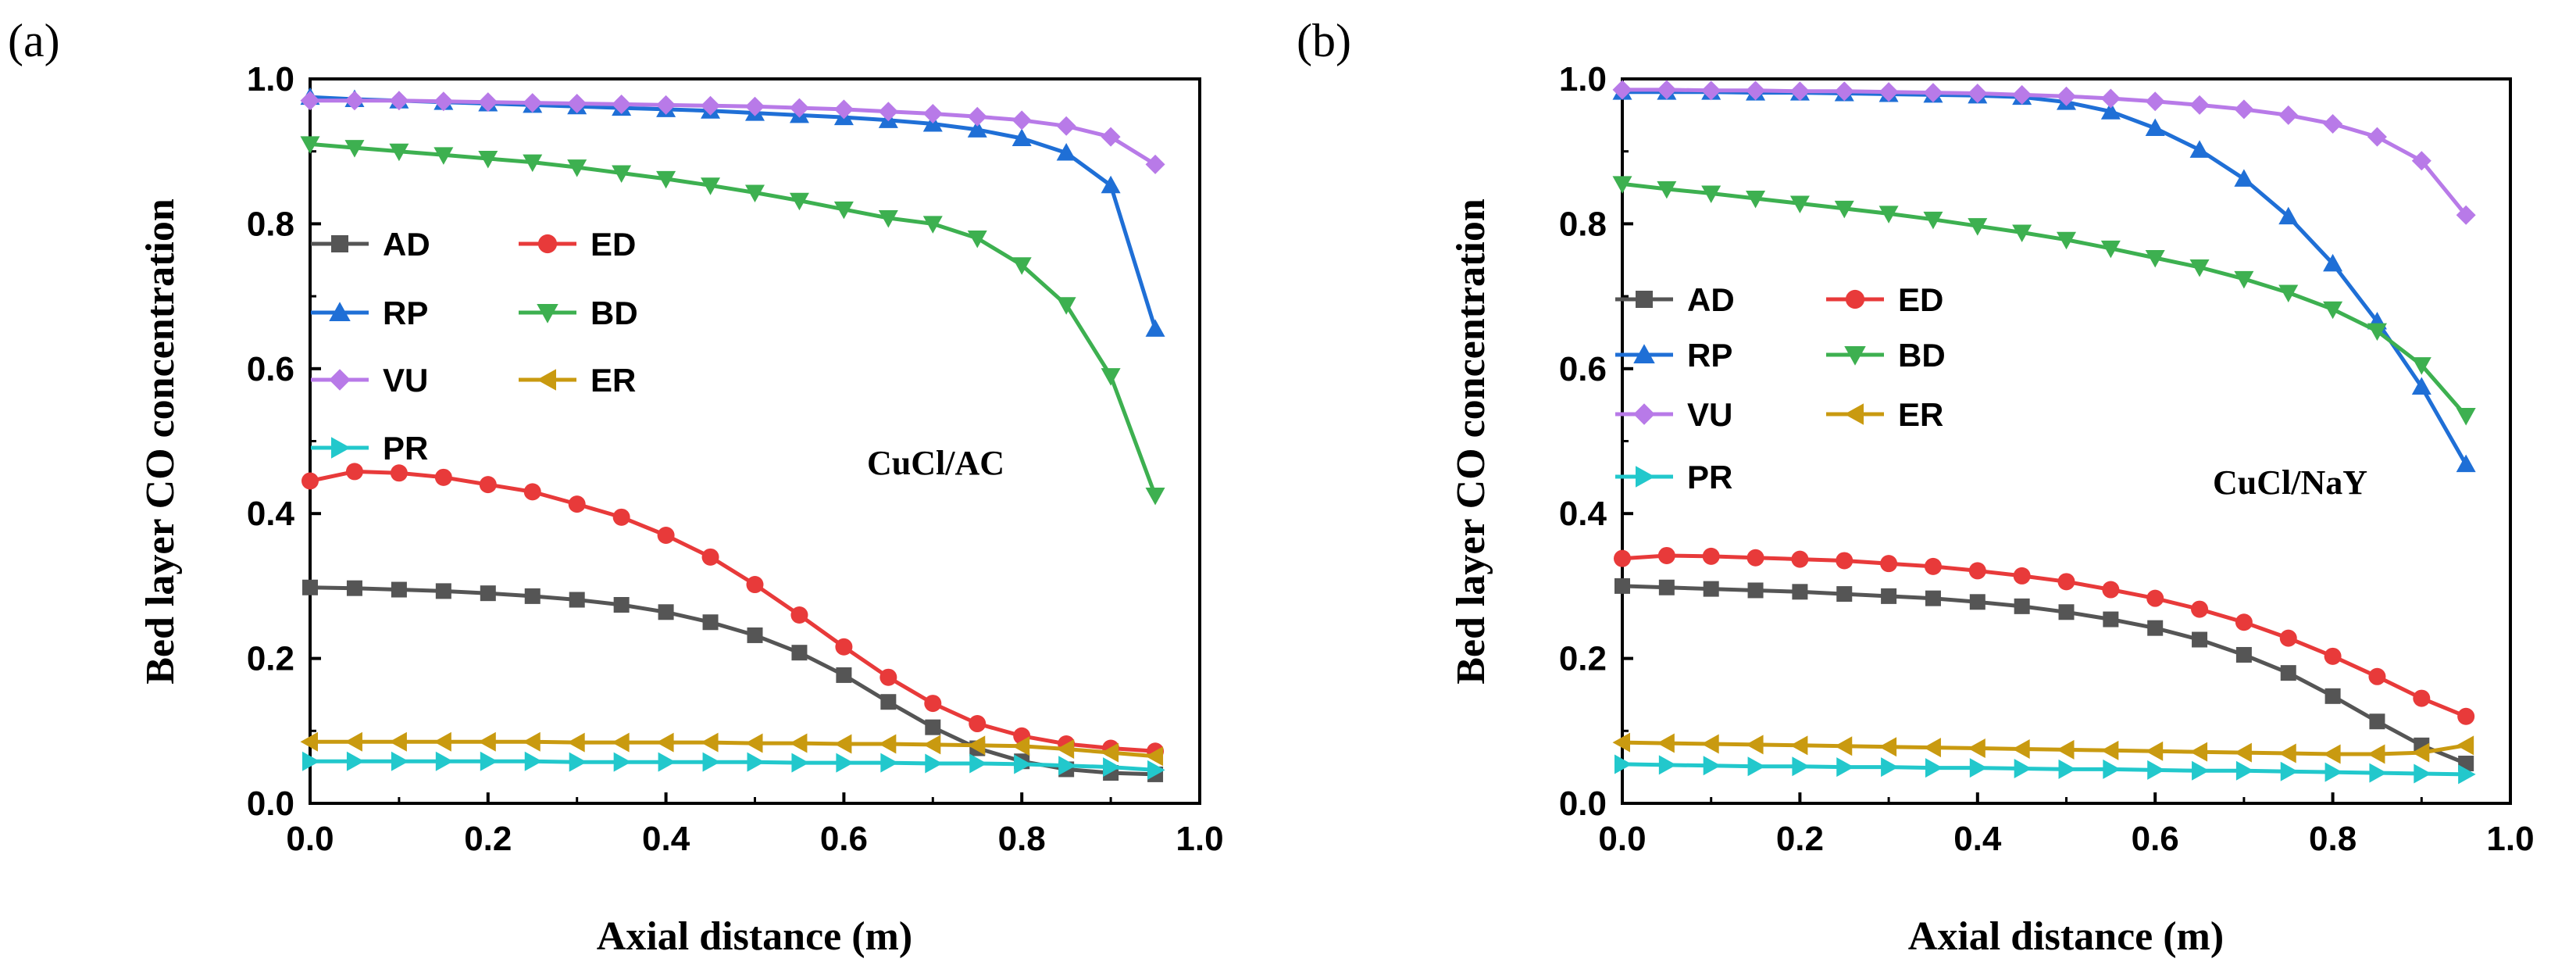 The height and width of the screenshot is (969, 2576). What do you see at coordinates (271, 514) in the screenshot?
I see `y-tick-label: 0.4` at bounding box center [271, 514].